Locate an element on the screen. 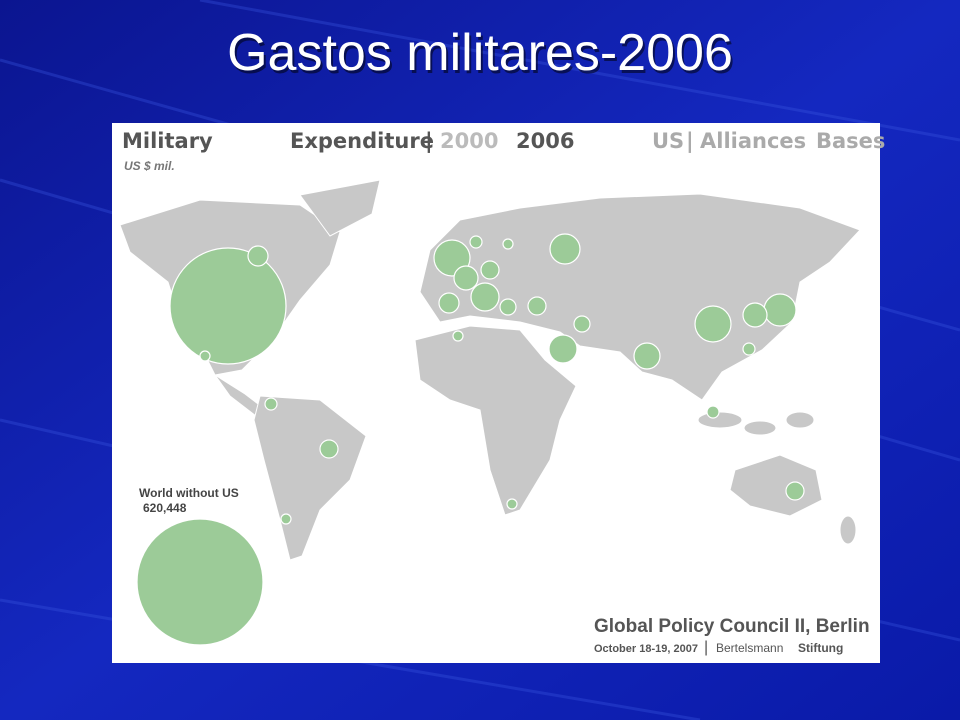 This screenshot has width=960, height=720. org-2: Stiftung is located at coordinates (820, 648).